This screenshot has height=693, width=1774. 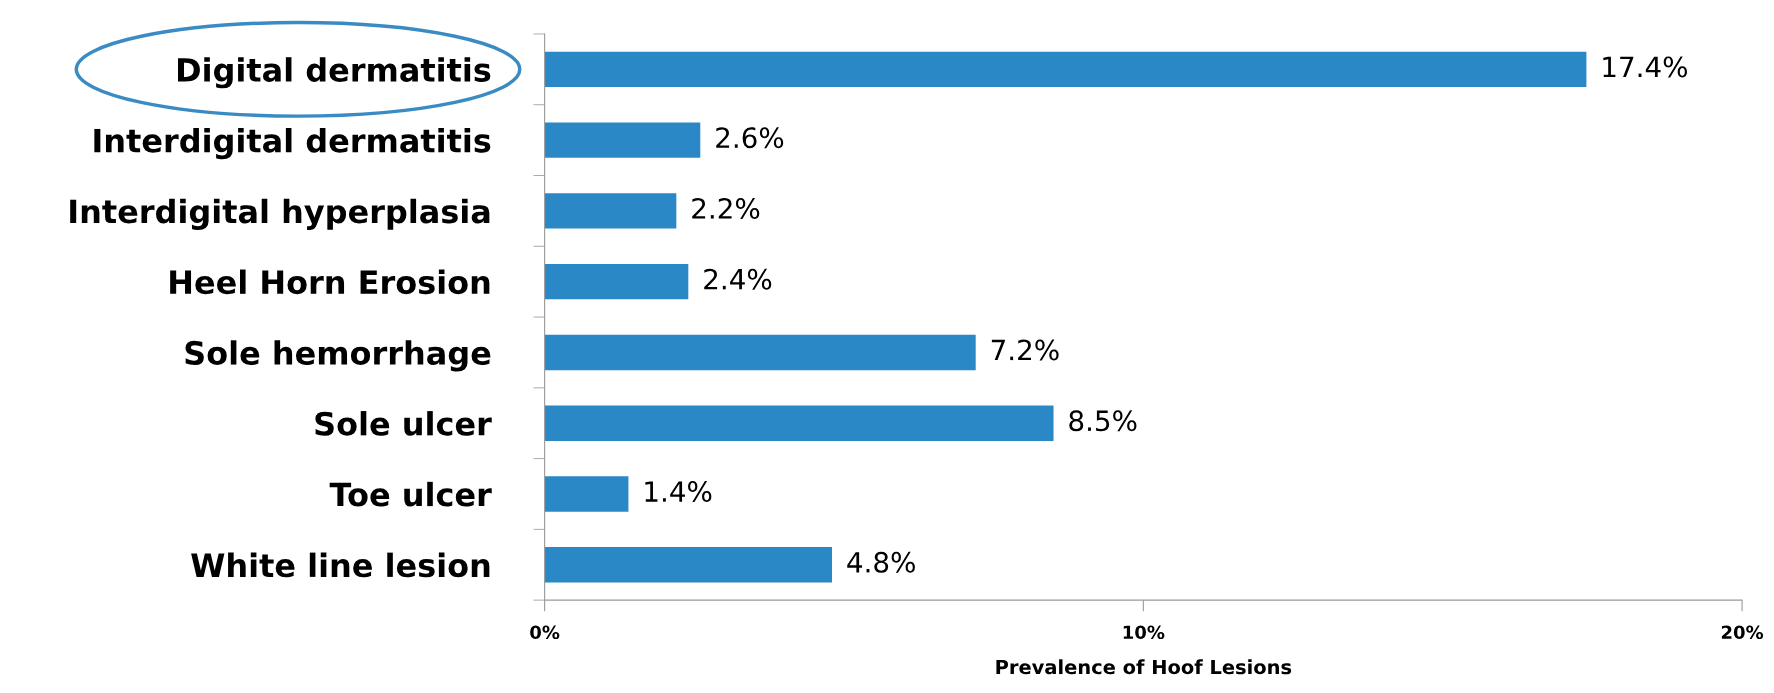 What do you see at coordinates (330, 282) in the screenshot?
I see `y-tick-label: Heel Horn Erosion` at bounding box center [330, 282].